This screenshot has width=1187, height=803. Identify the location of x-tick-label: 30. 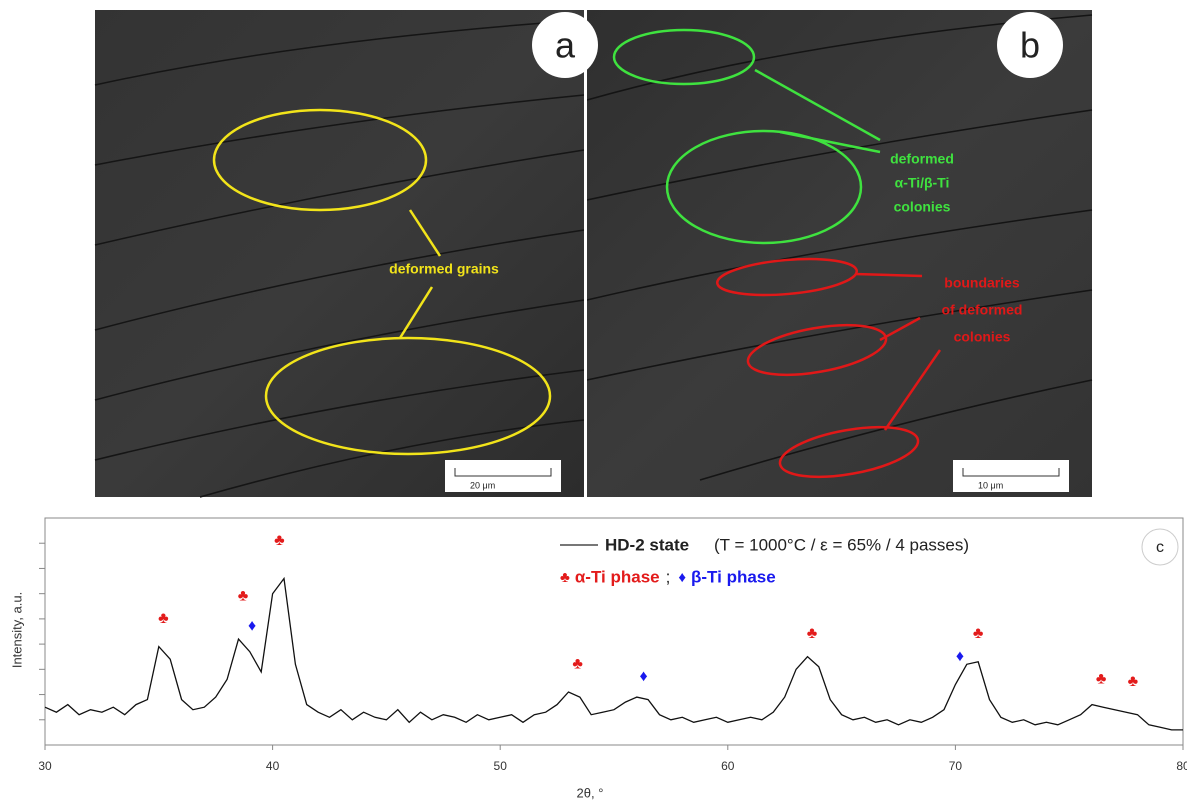
(45, 766).